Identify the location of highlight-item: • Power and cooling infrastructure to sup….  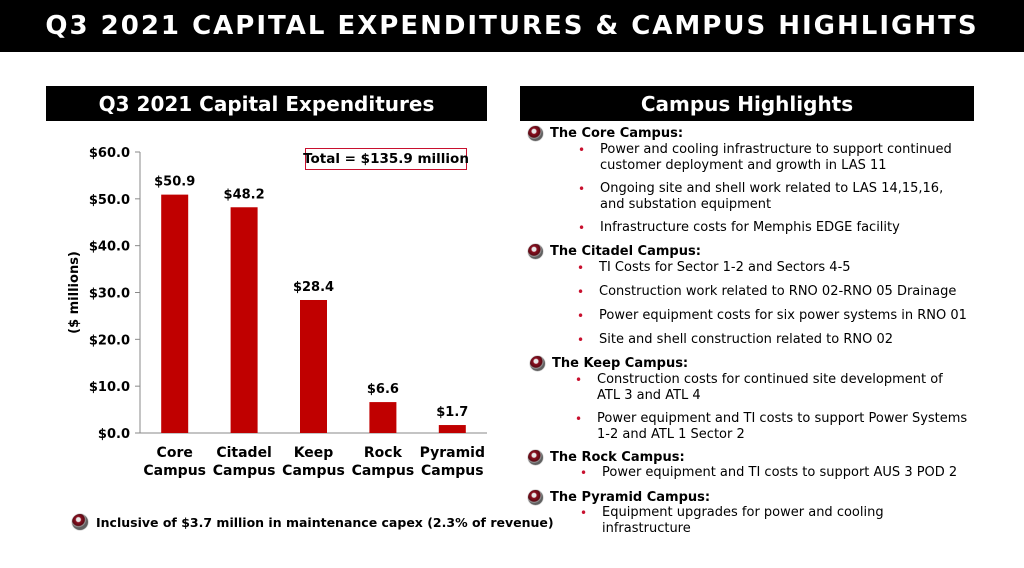
(765, 157).